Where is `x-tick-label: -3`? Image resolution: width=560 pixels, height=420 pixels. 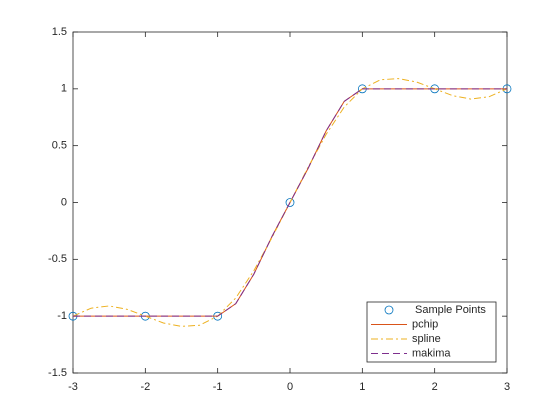
x-tick-label: -3 is located at coordinates (73, 387).